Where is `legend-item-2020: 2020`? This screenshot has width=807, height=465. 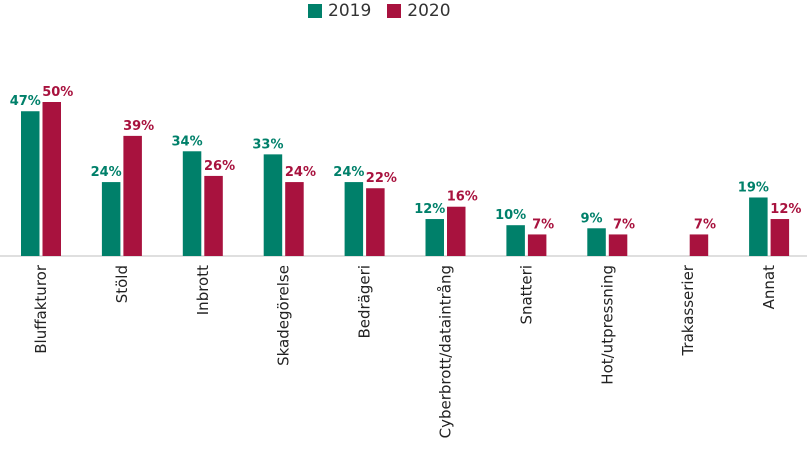 legend-item-2020: 2020 is located at coordinates (419, 11).